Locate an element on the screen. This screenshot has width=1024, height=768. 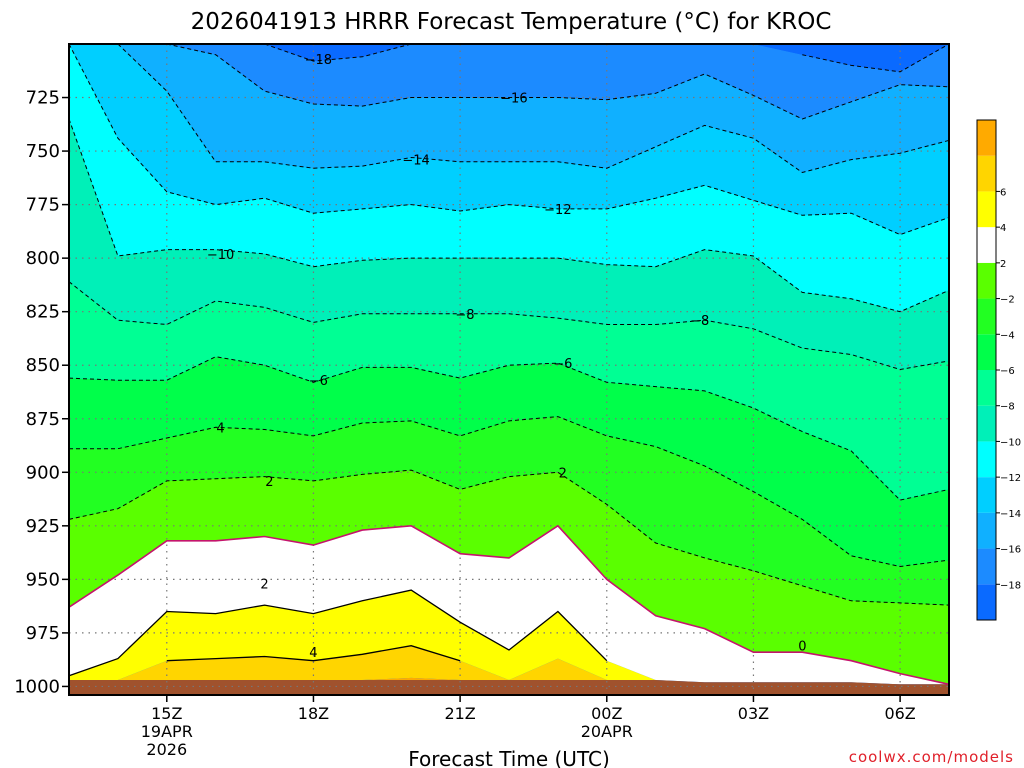
x-tick-line: 2026 is located at coordinates (166, 749).